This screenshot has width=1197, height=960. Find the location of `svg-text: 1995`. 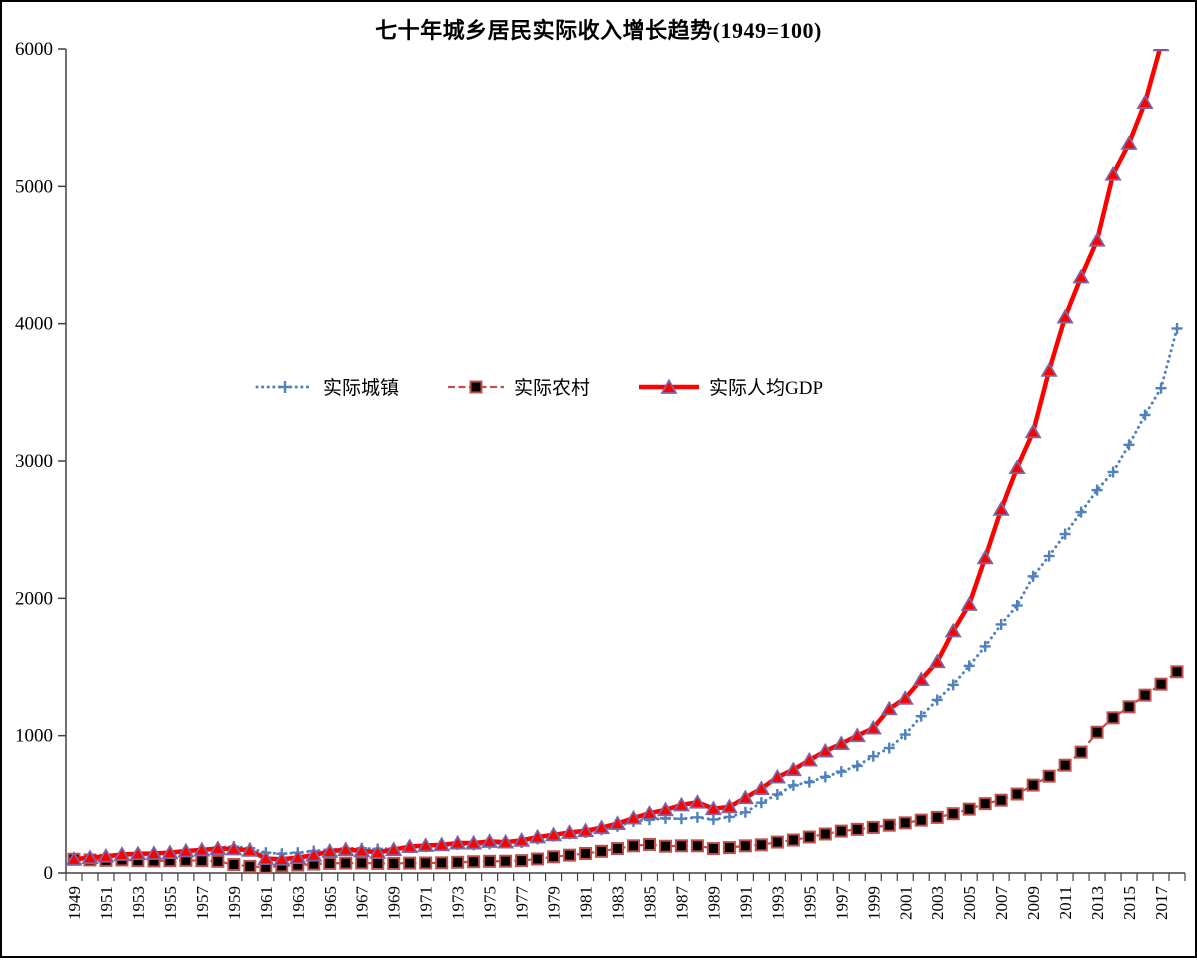

svg-text: 1995 is located at coordinates (809, 903).